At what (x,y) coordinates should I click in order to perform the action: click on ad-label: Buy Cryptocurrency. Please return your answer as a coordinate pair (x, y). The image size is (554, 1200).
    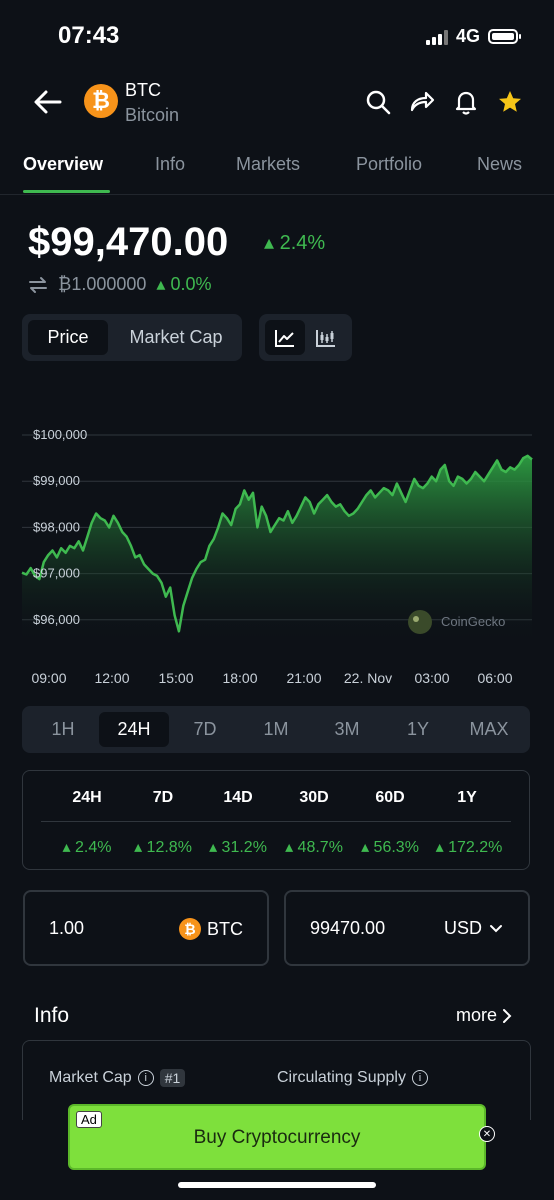
    Looking at the image, I should click on (277, 1137).